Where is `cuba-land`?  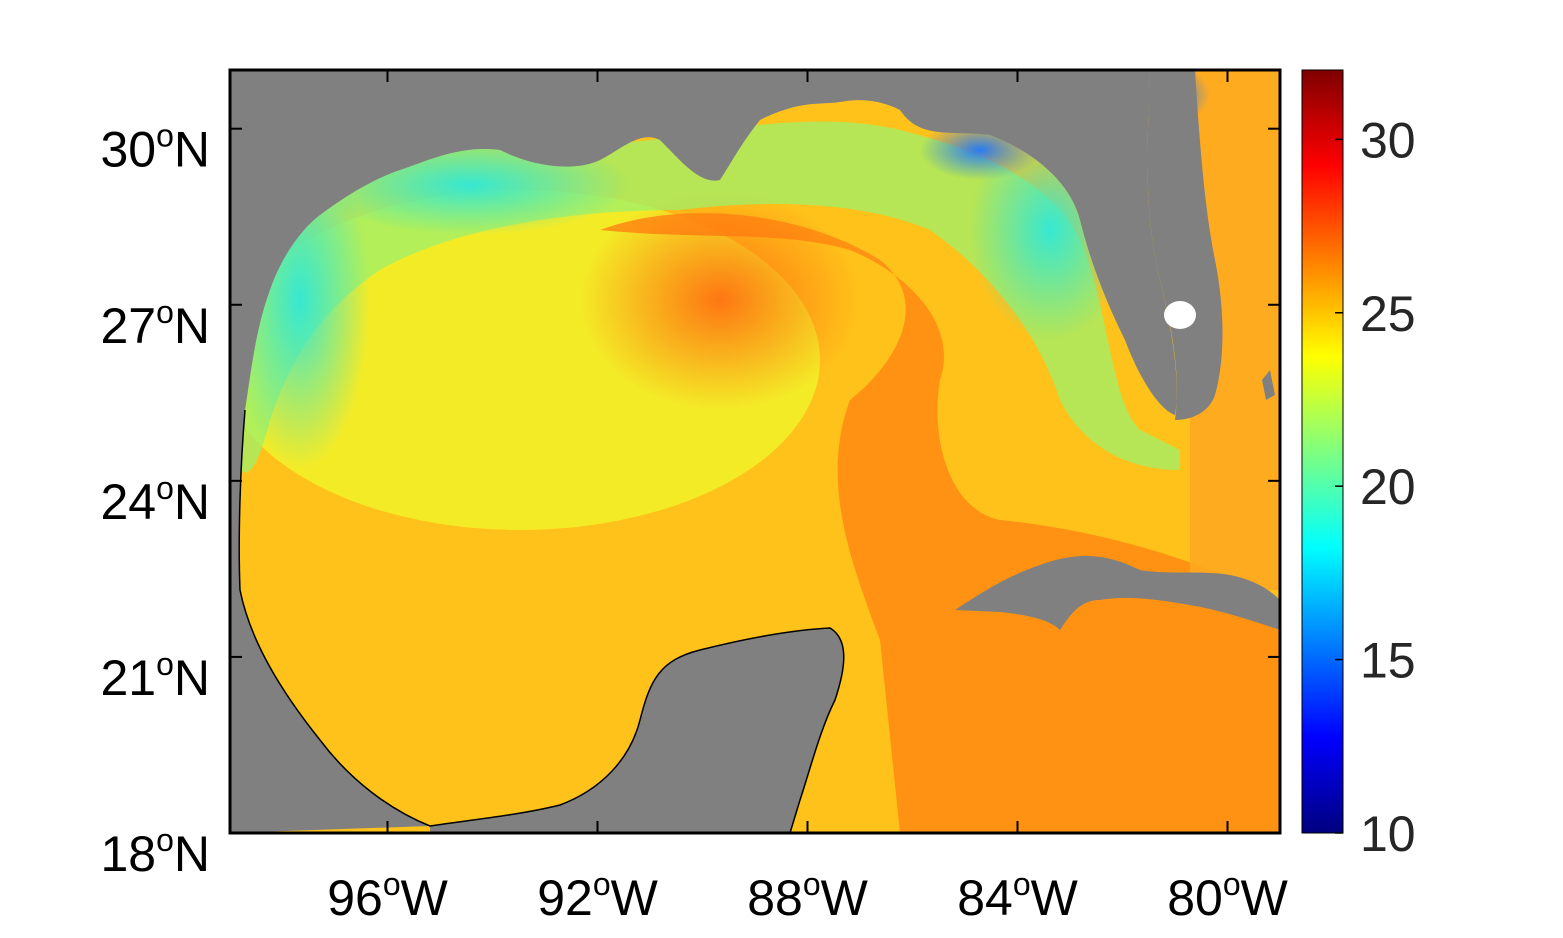 cuba-land is located at coordinates (1117, 592).